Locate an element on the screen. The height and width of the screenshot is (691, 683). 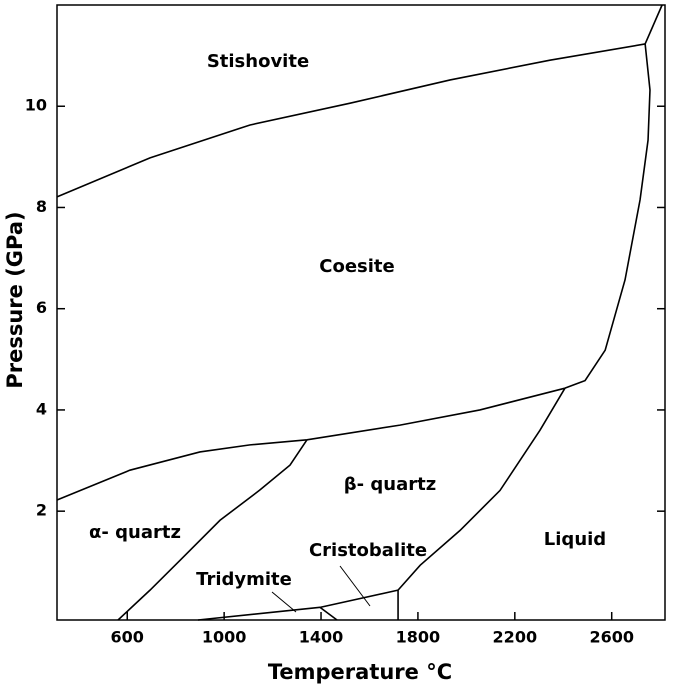
x-tick-label: 600 is located at coordinates (127, 637).